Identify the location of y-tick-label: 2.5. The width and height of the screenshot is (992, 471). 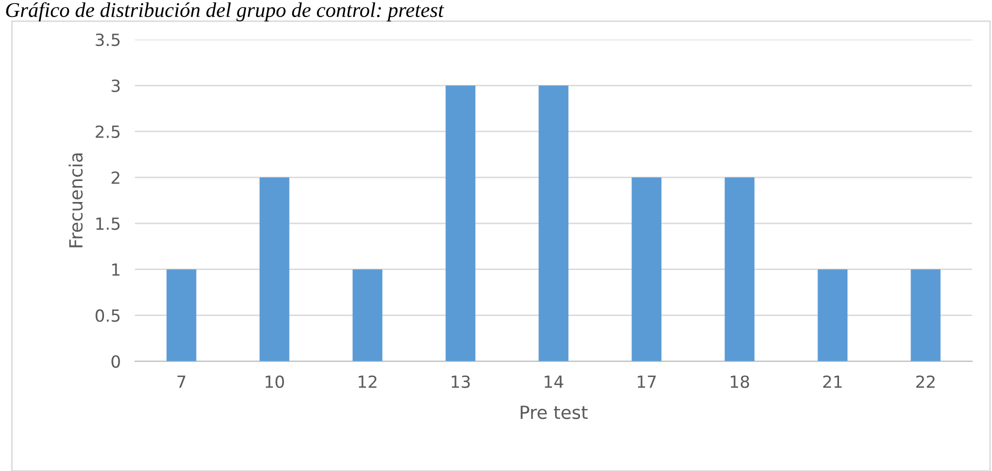
(108, 131).